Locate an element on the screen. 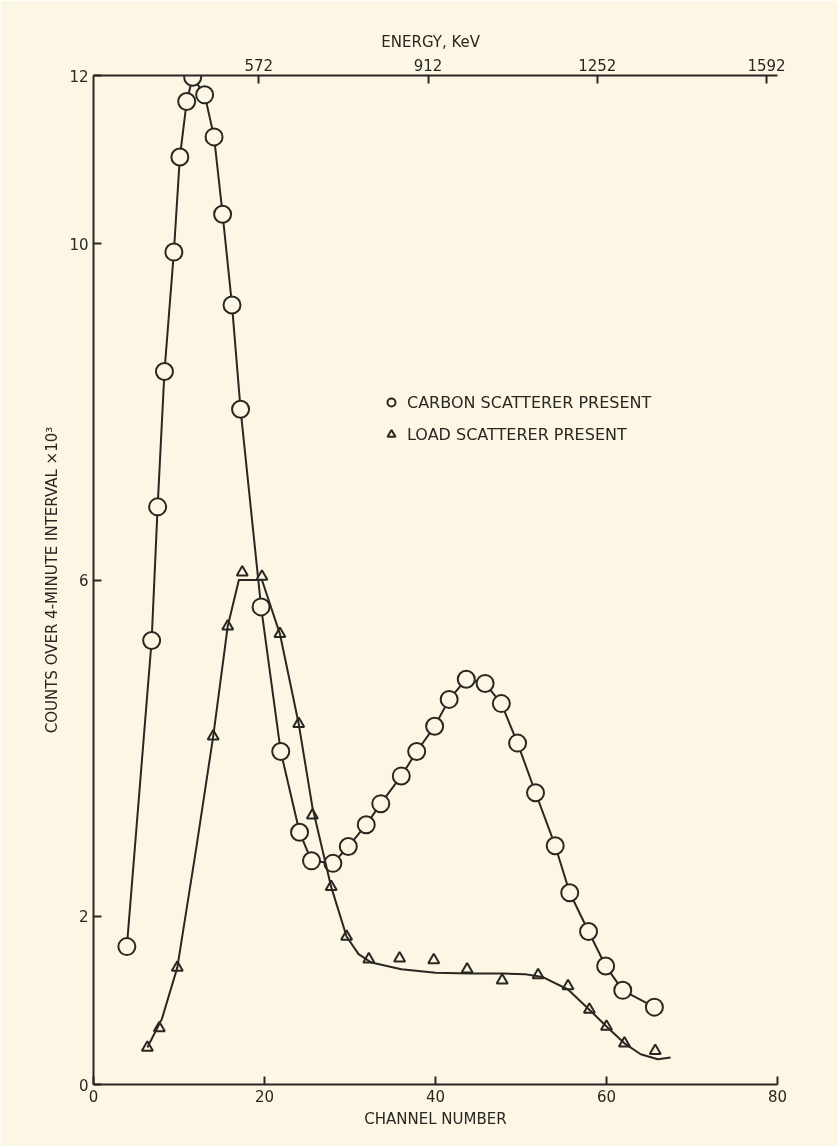 The height and width of the screenshot is (1146, 838). y-axis-title: COUNTS OVER 4-MINUTE INTERVAL ×10³ is located at coordinates (52, 580).